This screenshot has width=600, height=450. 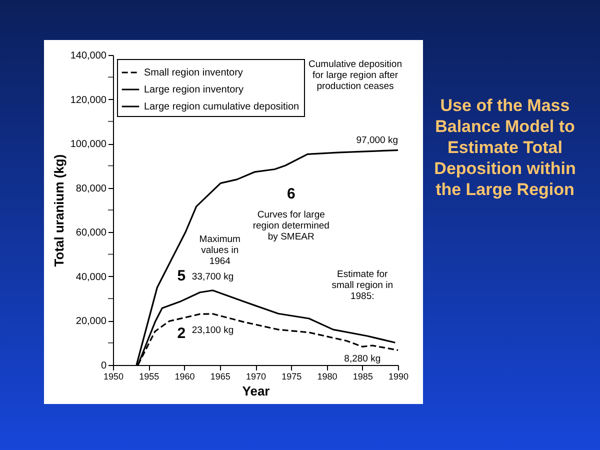 I want to click on annotation: 8,280 kg, so click(x=362, y=359).